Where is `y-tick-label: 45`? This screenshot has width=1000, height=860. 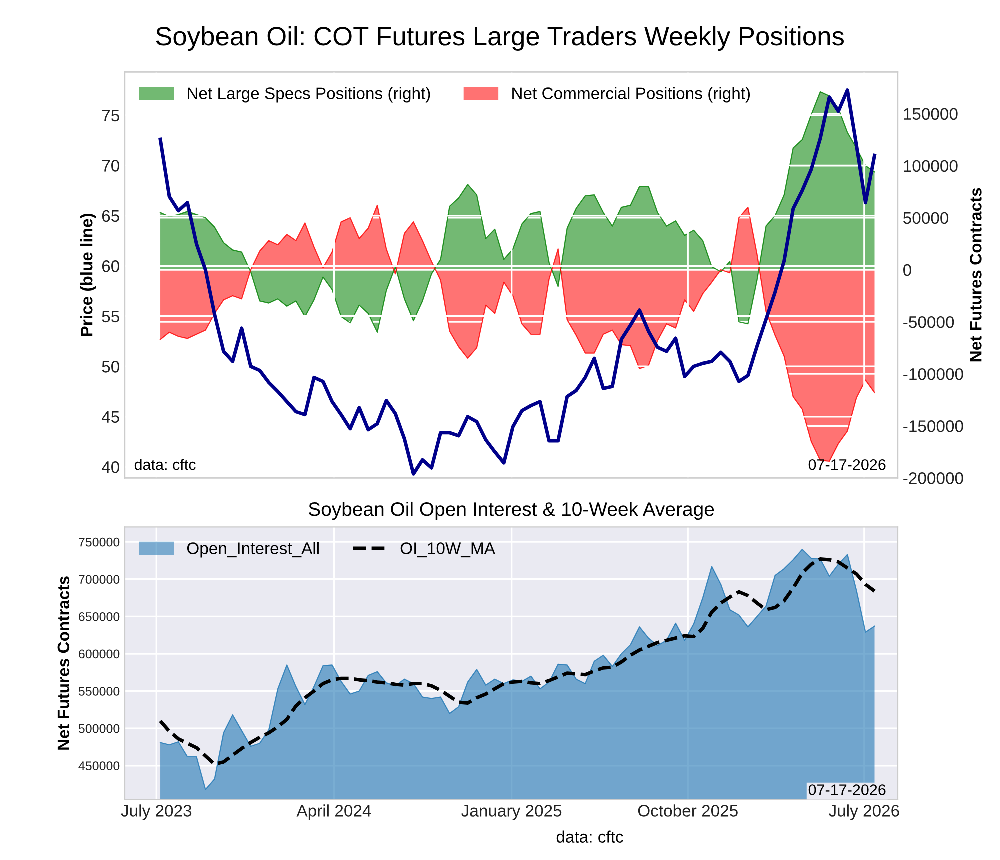
y-tick-label: 45 is located at coordinates (111, 417).